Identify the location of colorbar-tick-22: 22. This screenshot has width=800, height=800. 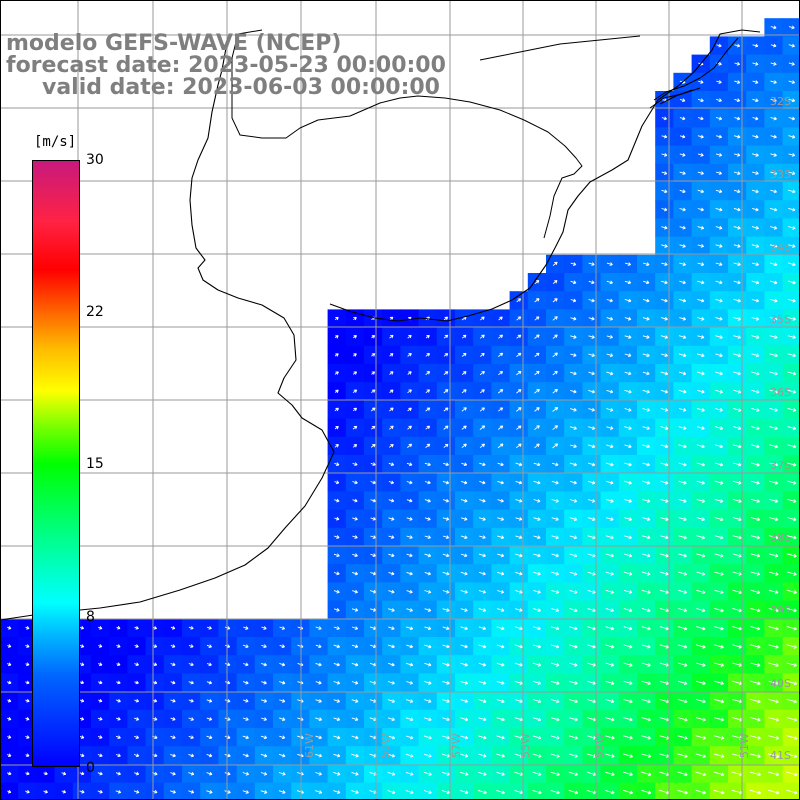
(95, 312).